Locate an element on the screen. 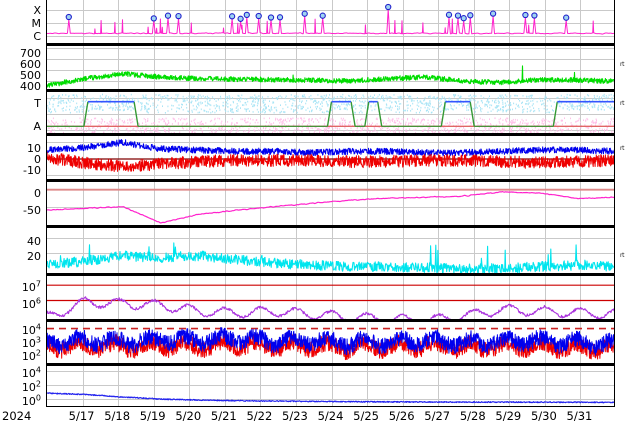 The height and width of the screenshot is (424, 634). exp-4b: 4 is located at coordinates (38, 370).